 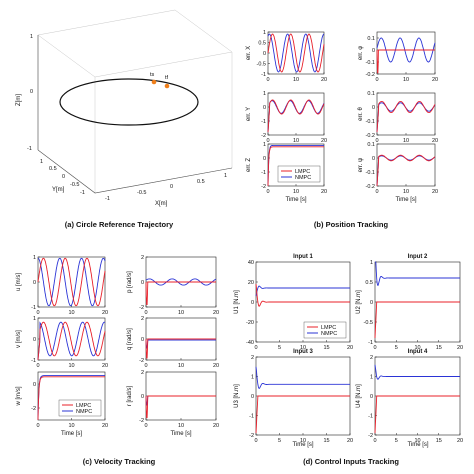 What do you see at coordinates (130, 282) in the screenshot?
I see `y-axis-label: p [rad/s]` at bounding box center [130, 282].